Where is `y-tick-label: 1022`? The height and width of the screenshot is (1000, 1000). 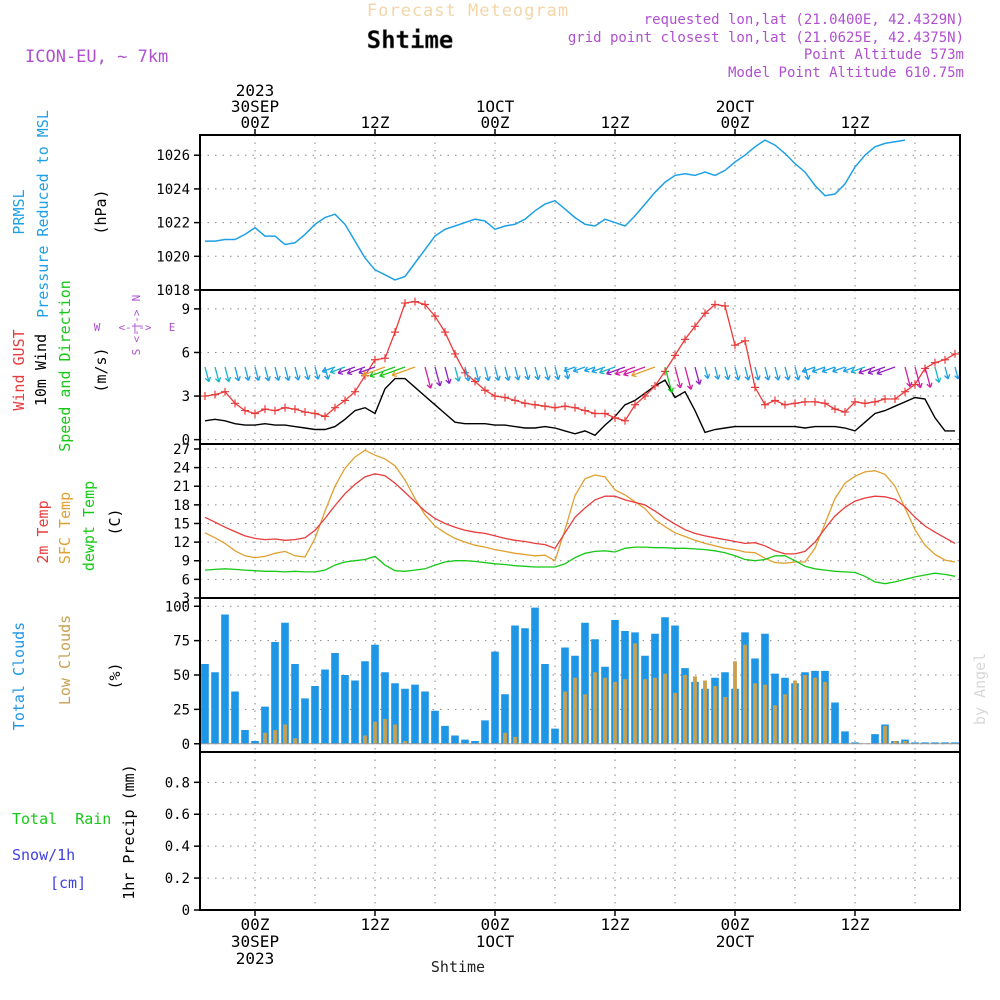
y-tick-label: 1022 is located at coordinates (173, 224).